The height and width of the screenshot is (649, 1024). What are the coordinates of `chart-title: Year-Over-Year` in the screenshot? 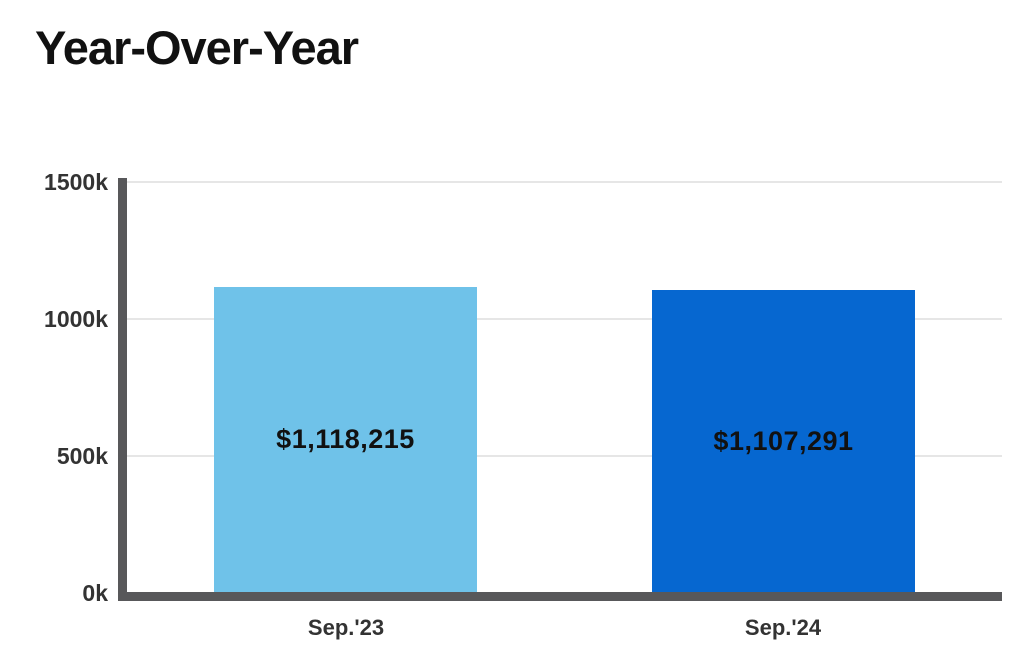 It's located at (197, 47).